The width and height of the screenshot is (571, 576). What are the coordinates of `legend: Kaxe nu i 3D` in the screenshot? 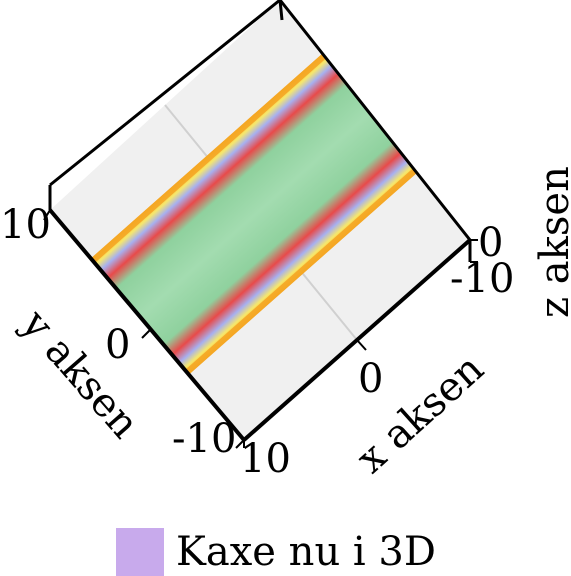 It's located at (276, 552).